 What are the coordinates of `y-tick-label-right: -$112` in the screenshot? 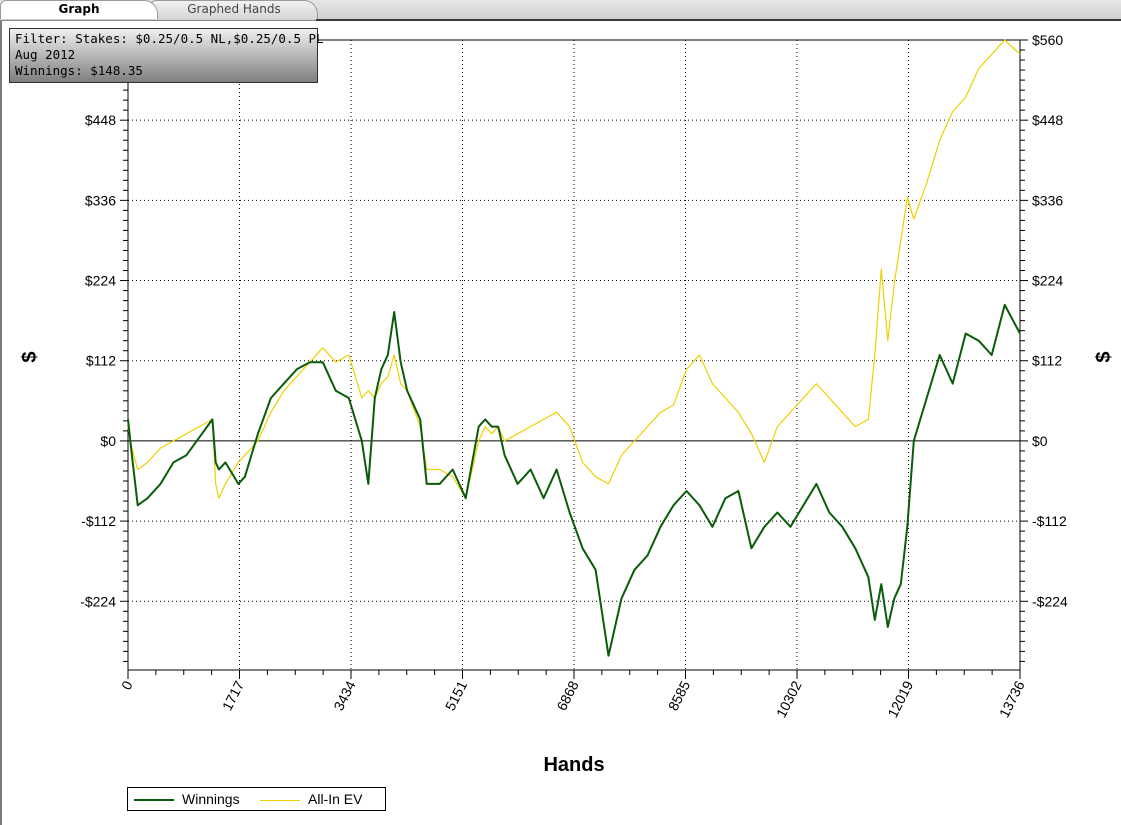 It's located at (1049, 521).